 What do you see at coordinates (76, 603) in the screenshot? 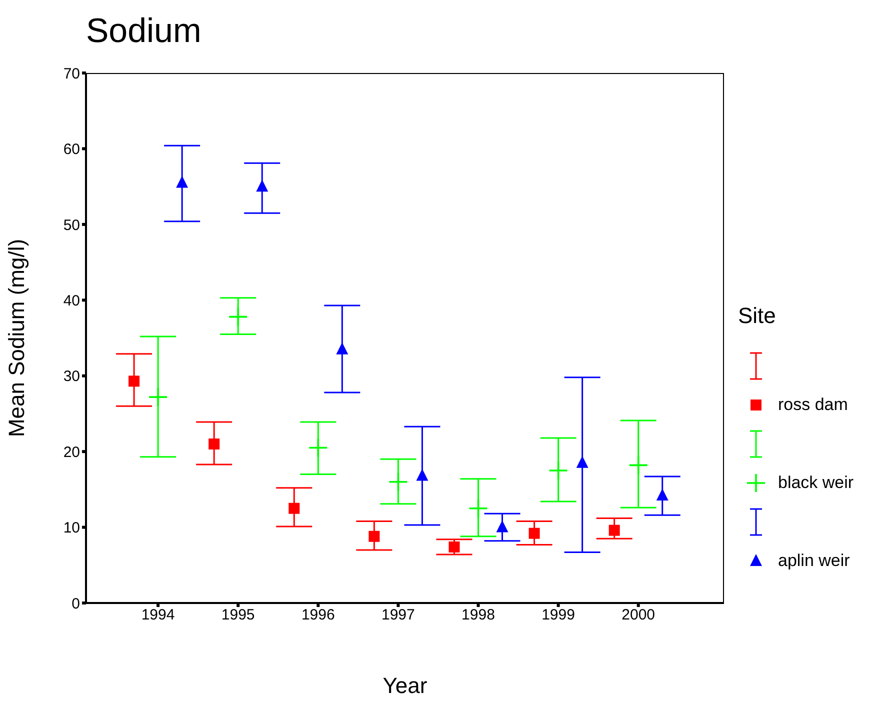
I see `y-tick-label: 0` at bounding box center [76, 603].